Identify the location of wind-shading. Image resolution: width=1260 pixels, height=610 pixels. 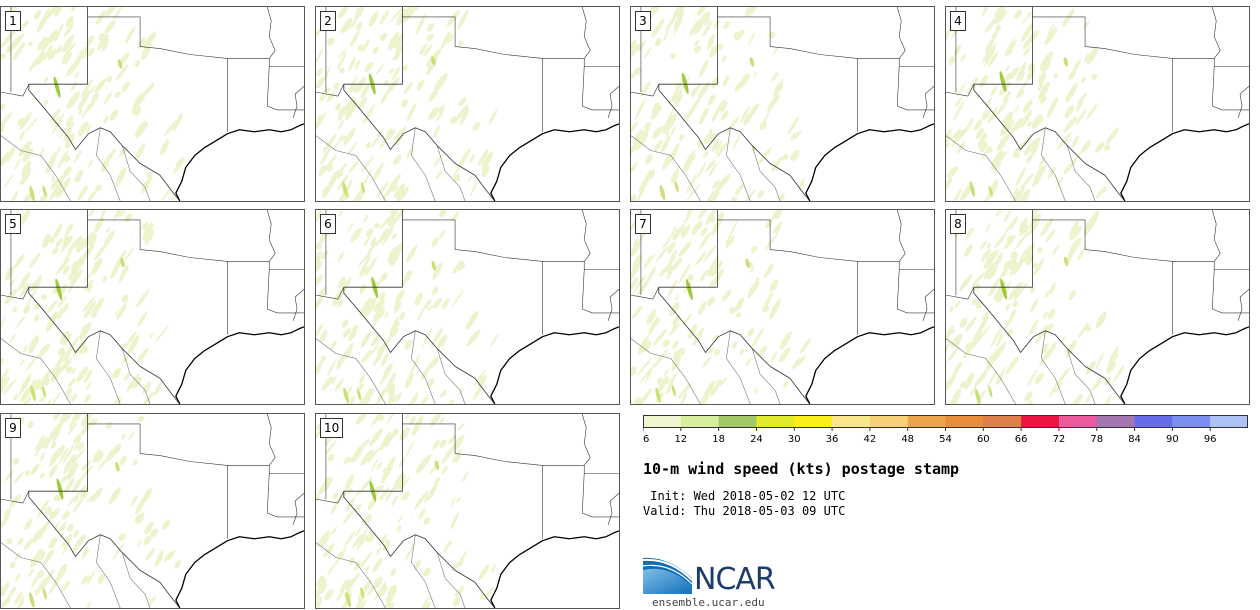
(92, 104).